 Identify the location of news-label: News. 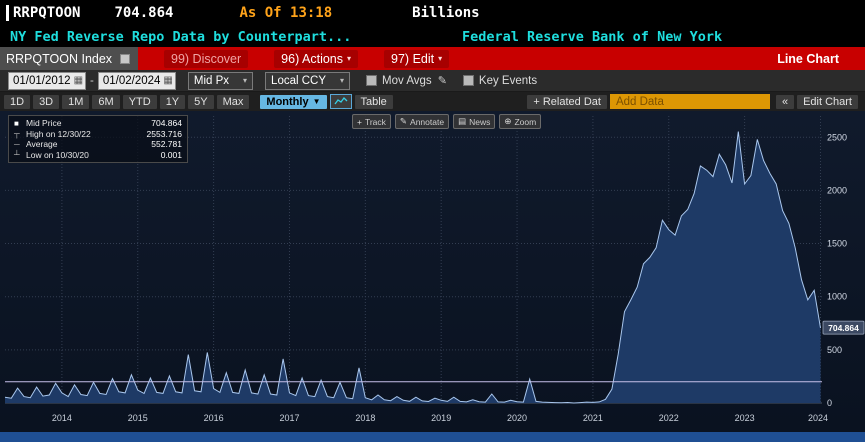
(480, 121).